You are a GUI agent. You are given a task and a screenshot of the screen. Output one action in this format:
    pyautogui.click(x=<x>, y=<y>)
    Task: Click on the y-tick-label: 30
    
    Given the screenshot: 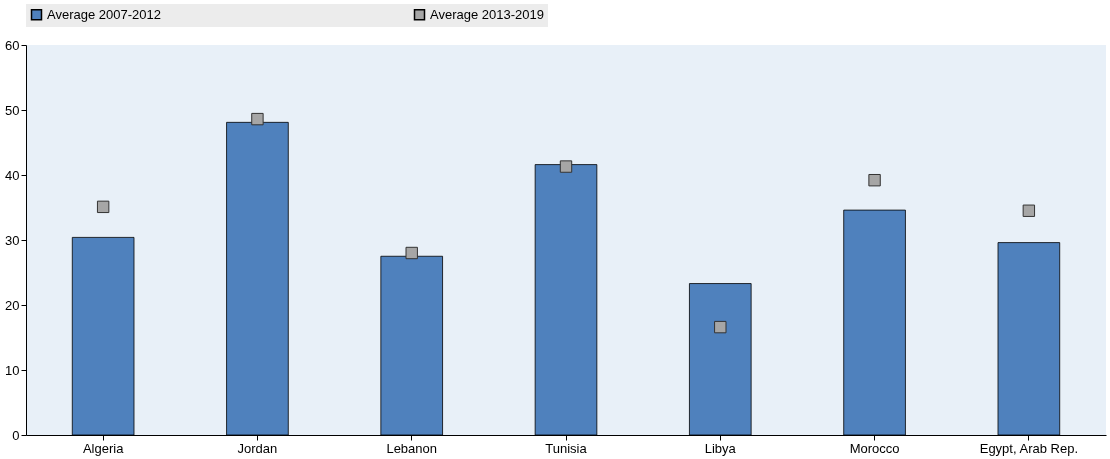 What is the action you would take?
    pyautogui.click(x=12, y=240)
    